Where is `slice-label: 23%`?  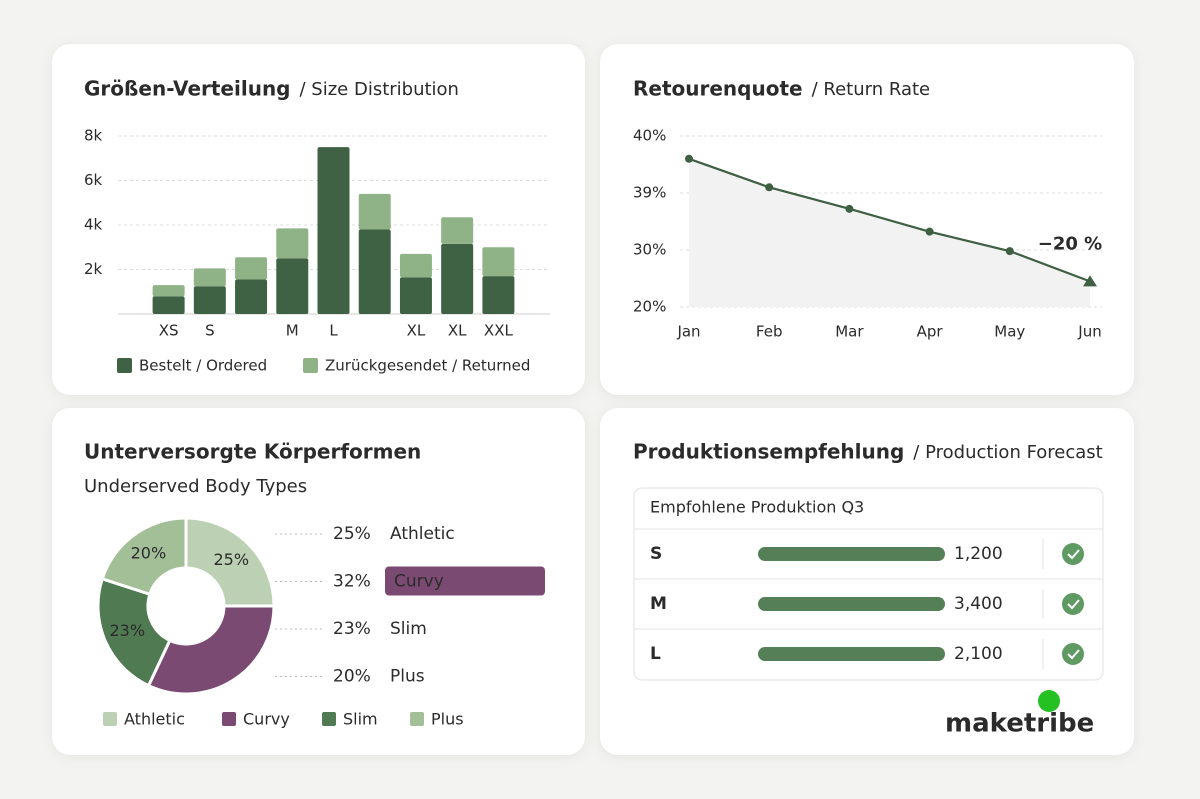 slice-label: 23% is located at coordinates (127, 630).